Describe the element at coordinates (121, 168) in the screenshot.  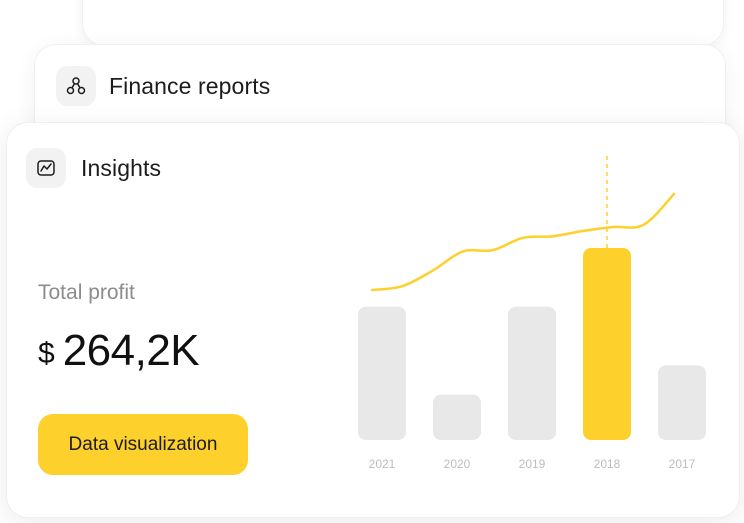
I see `insights-title: Insights` at that location.